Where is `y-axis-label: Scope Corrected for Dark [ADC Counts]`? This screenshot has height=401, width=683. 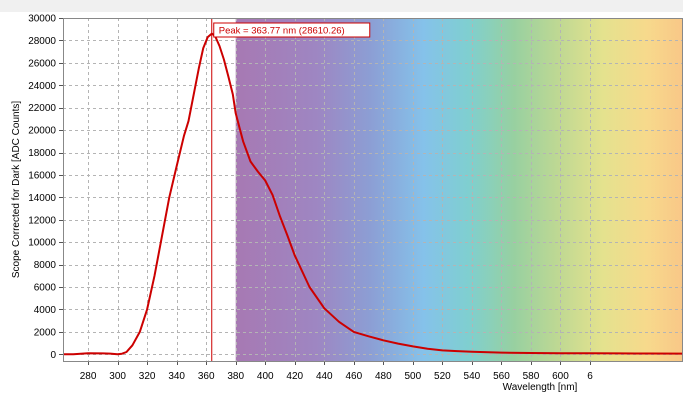 y-axis-label: Scope Corrected for Dark [ADC Counts] is located at coordinates (16, 190).